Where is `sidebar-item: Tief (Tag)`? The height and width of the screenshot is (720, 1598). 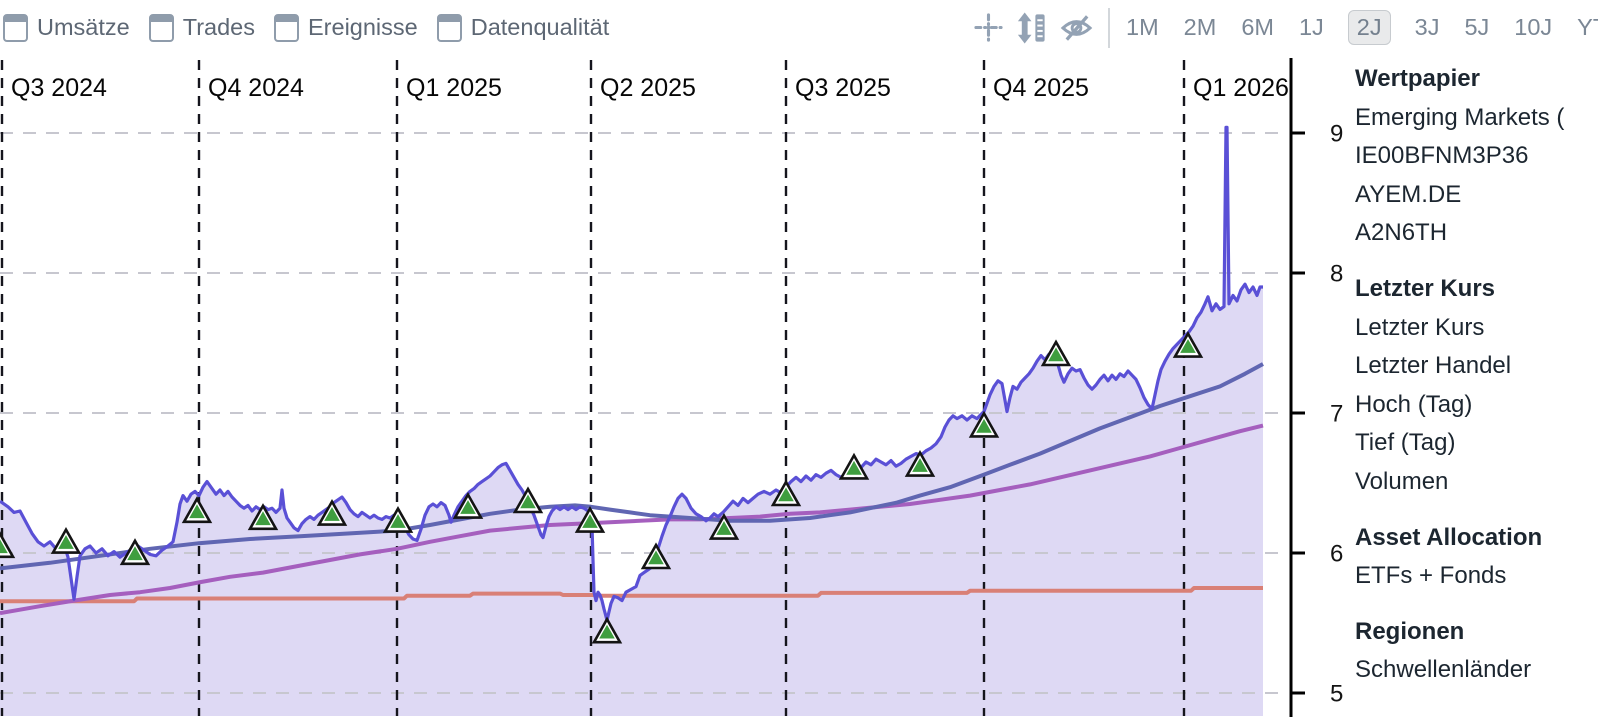
sidebar-item: Tief (Tag) is located at coordinates (1405, 443).